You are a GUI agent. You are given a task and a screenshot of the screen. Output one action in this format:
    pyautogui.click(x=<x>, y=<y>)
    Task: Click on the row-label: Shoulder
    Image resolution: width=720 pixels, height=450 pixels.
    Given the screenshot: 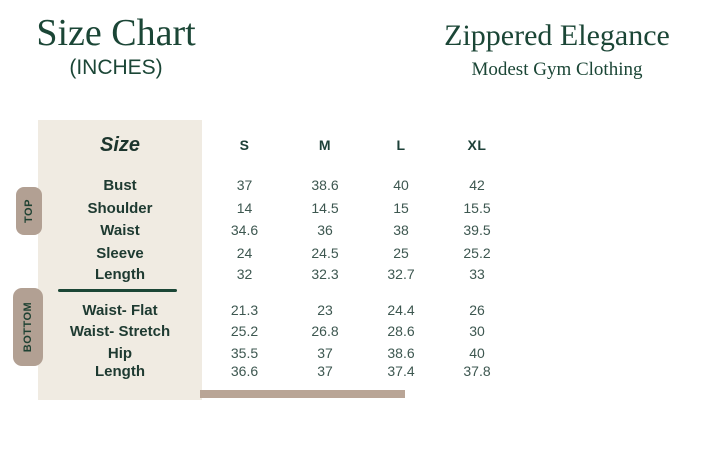 What is the action you would take?
    pyautogui.click(x=120, y=208)
    